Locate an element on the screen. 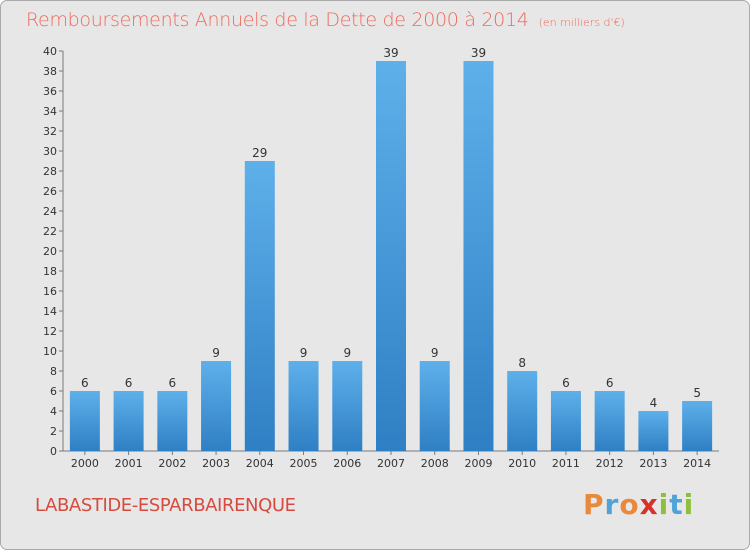 The width and height of the screenshot is (750, 550). y-tick-label: 24 is located at coordinates (50, 211).